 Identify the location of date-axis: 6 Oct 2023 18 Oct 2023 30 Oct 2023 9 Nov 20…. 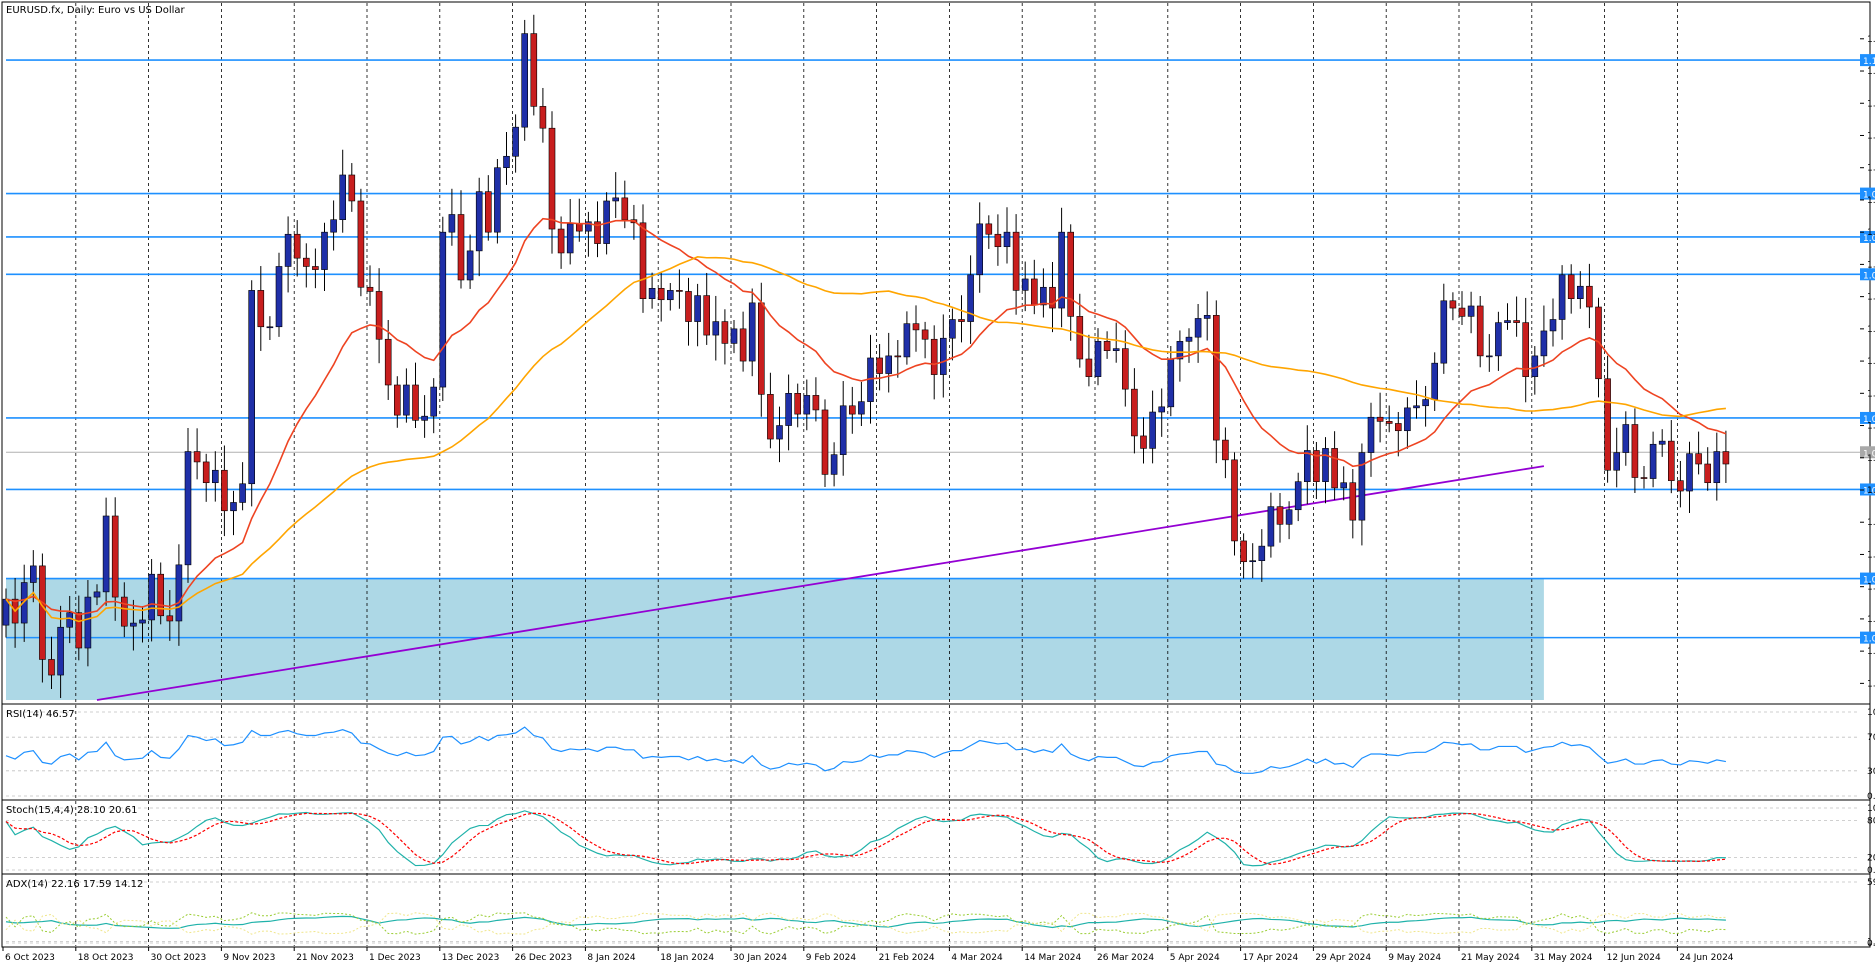
(868, 955).